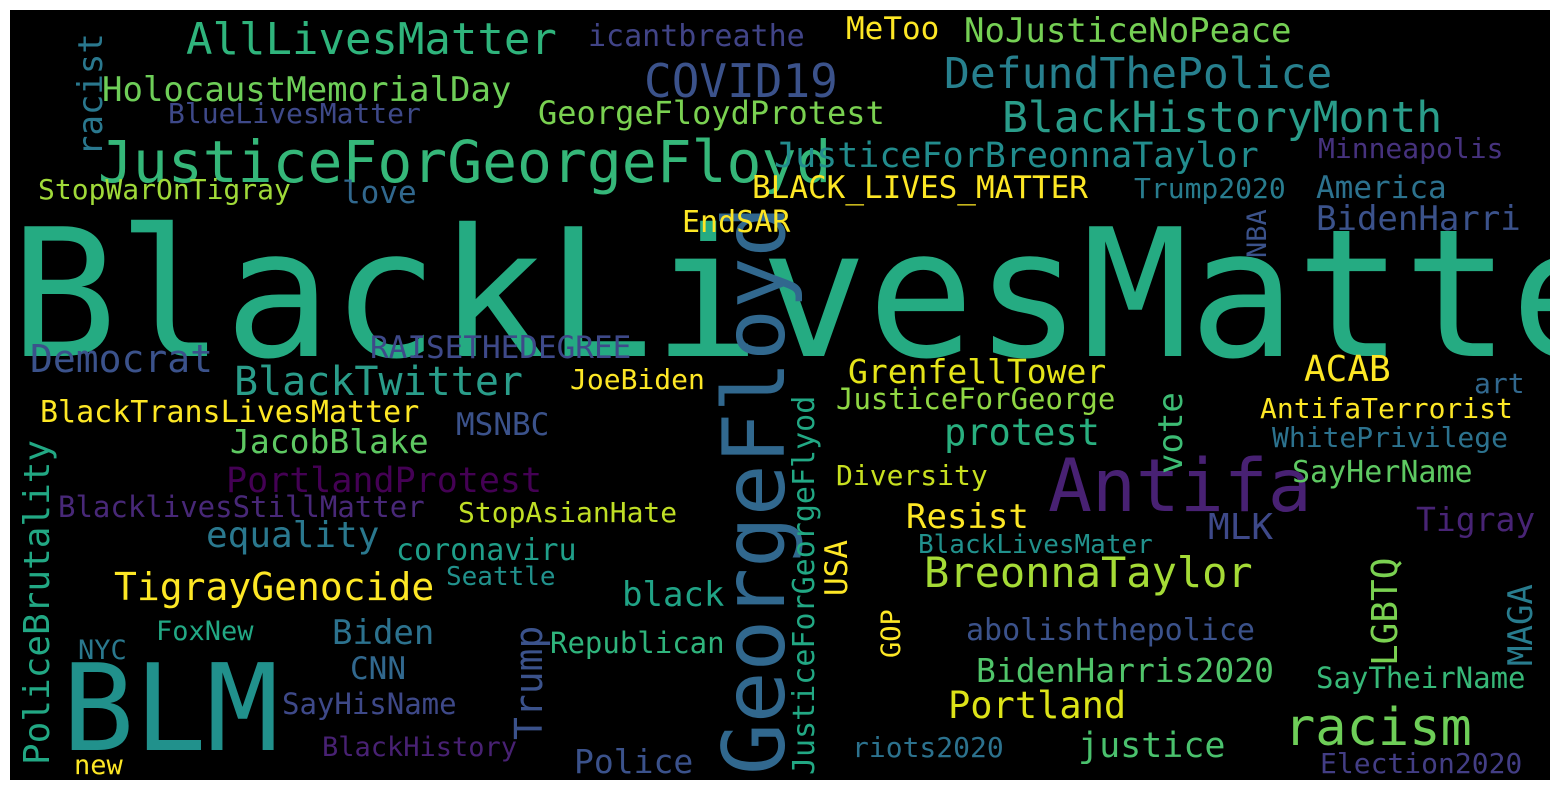 The height and width of the screenshot is (790, 1560). I want to click on word-new: new, so click(98, 765).